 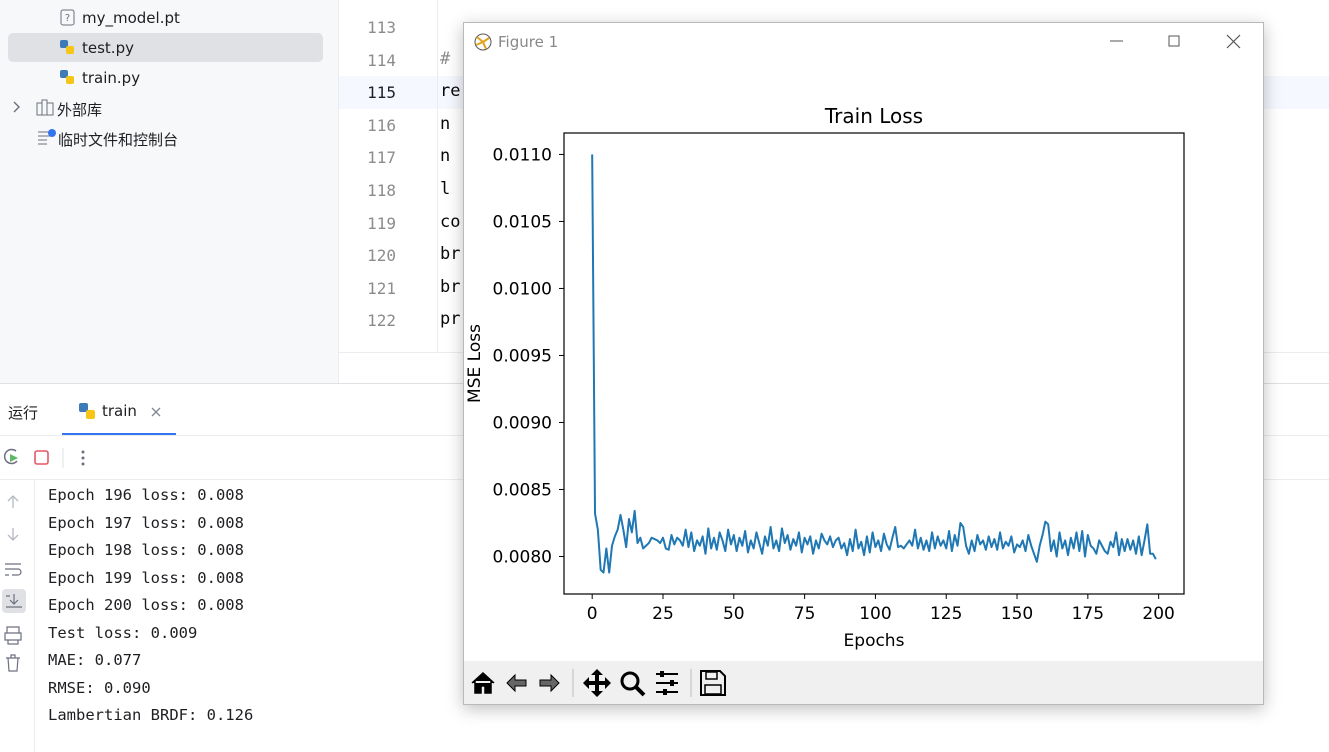 I want to click on console-line: Epoch 198 loss: 0.008, so click(x=146, y=550).